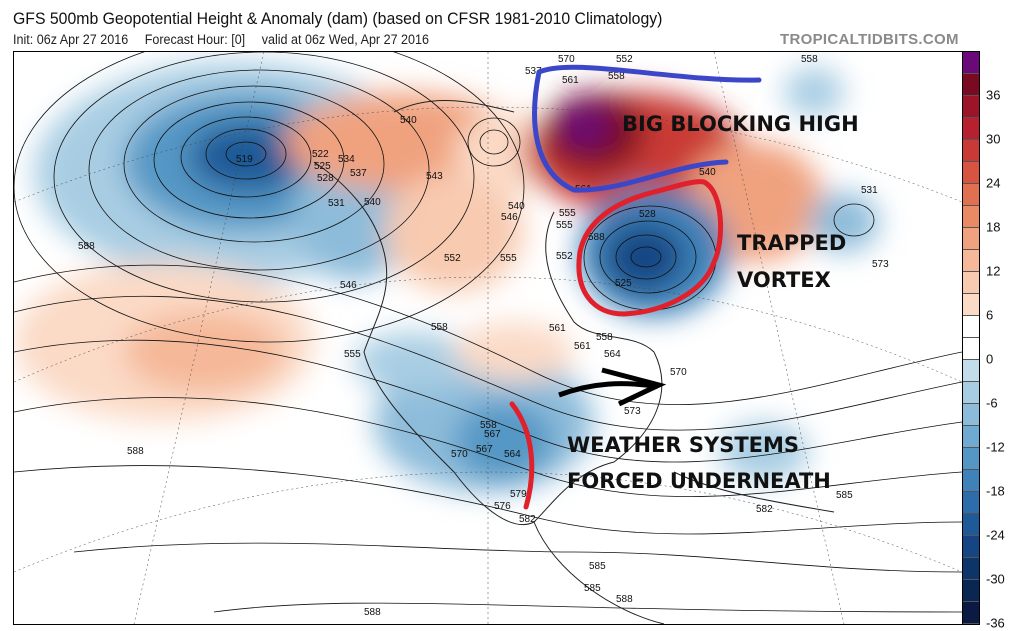 The image size is (1022, 631). I want to click on init-time: Init: 06z Apr 27 2016, so click(71, 39).